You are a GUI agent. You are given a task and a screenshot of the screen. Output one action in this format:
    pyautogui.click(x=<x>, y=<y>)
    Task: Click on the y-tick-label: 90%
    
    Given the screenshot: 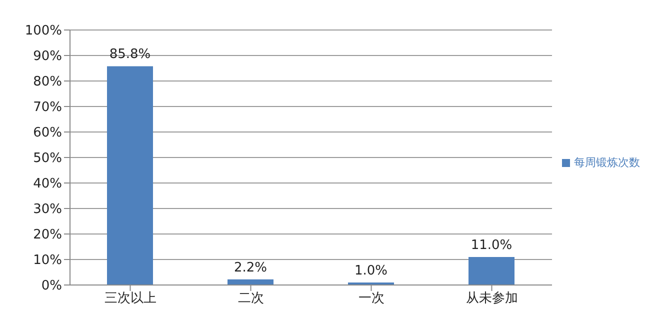 What is the action you would take?
    pyautogui.click(x=47, y=56)
    